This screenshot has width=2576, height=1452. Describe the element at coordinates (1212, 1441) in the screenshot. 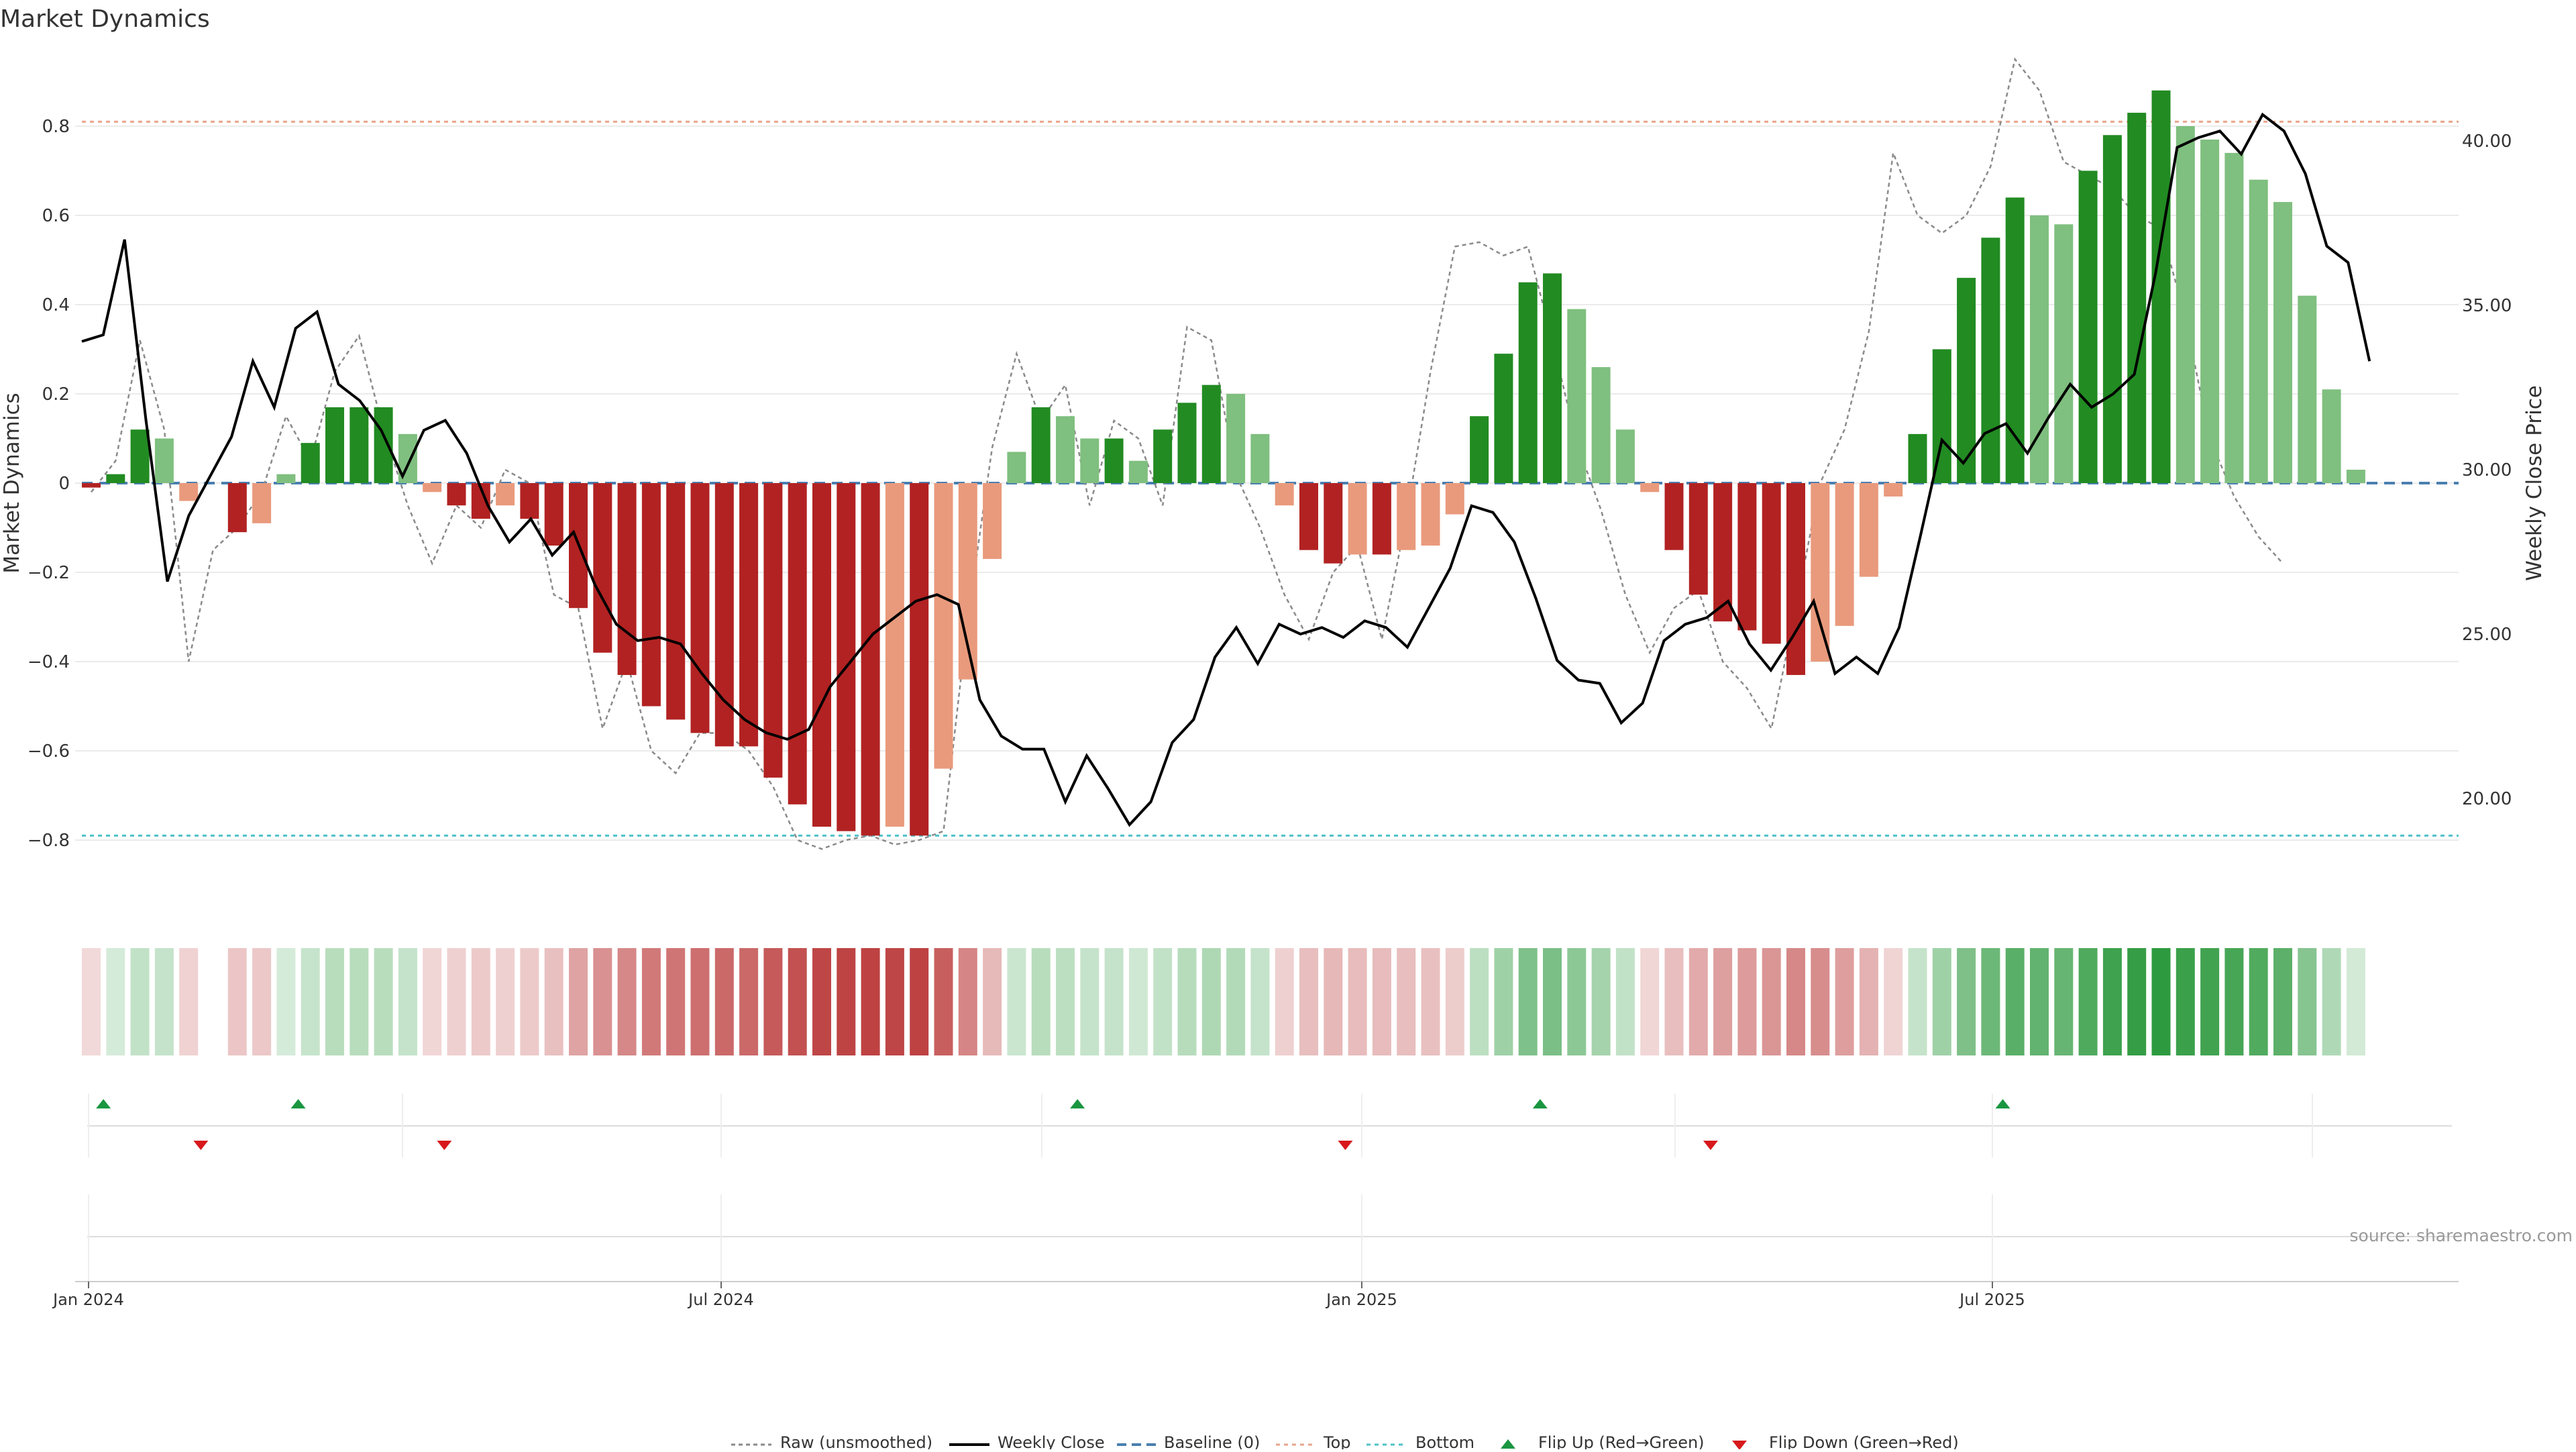

I see `legend-baseline-label: Baseline (0)` at that location.